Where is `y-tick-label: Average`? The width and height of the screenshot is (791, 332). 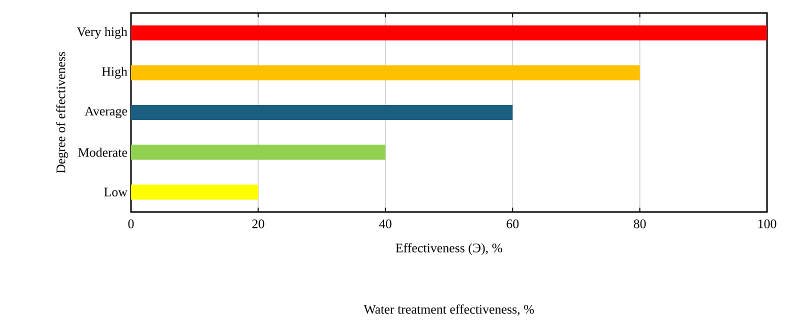
y-tick-label: Average is located at coordinates (106, 112).